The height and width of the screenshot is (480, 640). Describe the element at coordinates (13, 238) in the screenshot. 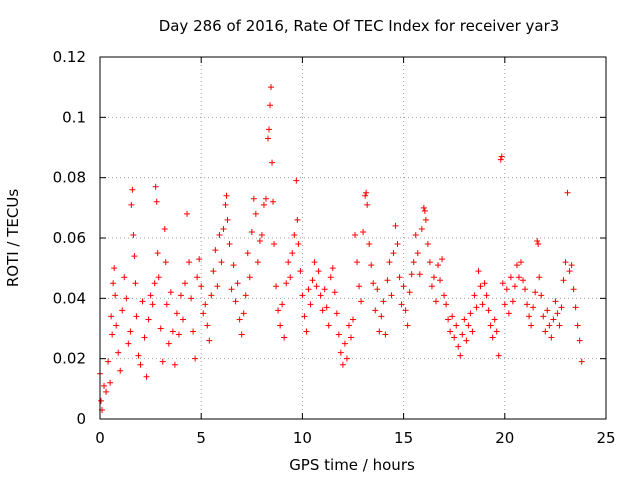

I see `y-axis-label: ROTI / TECUs` at that location.